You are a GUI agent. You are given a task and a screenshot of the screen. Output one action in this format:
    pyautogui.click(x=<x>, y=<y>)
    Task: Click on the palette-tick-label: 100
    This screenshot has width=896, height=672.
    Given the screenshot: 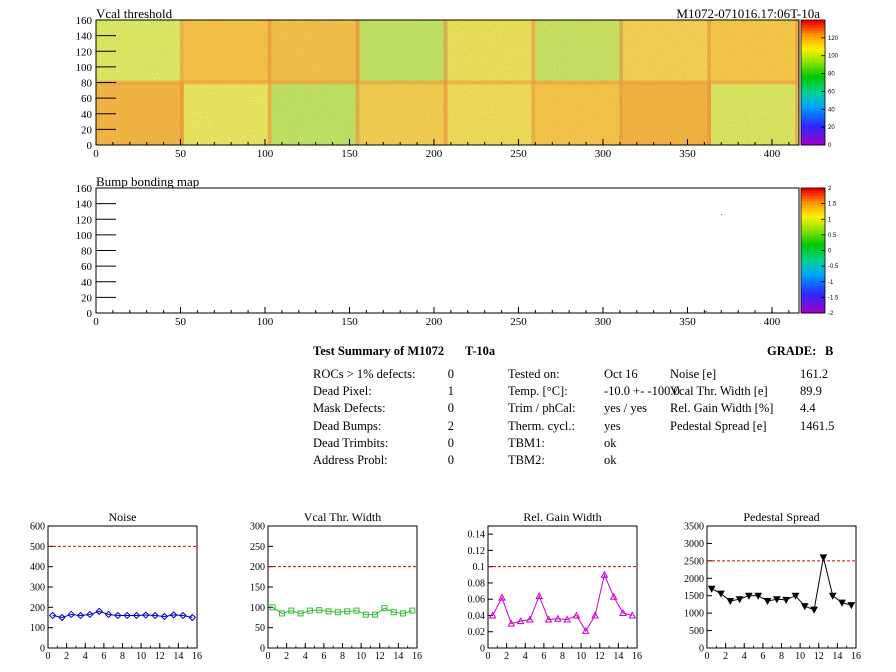 What is the action you would take?
    pyautogui.click(x=833, y=57)
    